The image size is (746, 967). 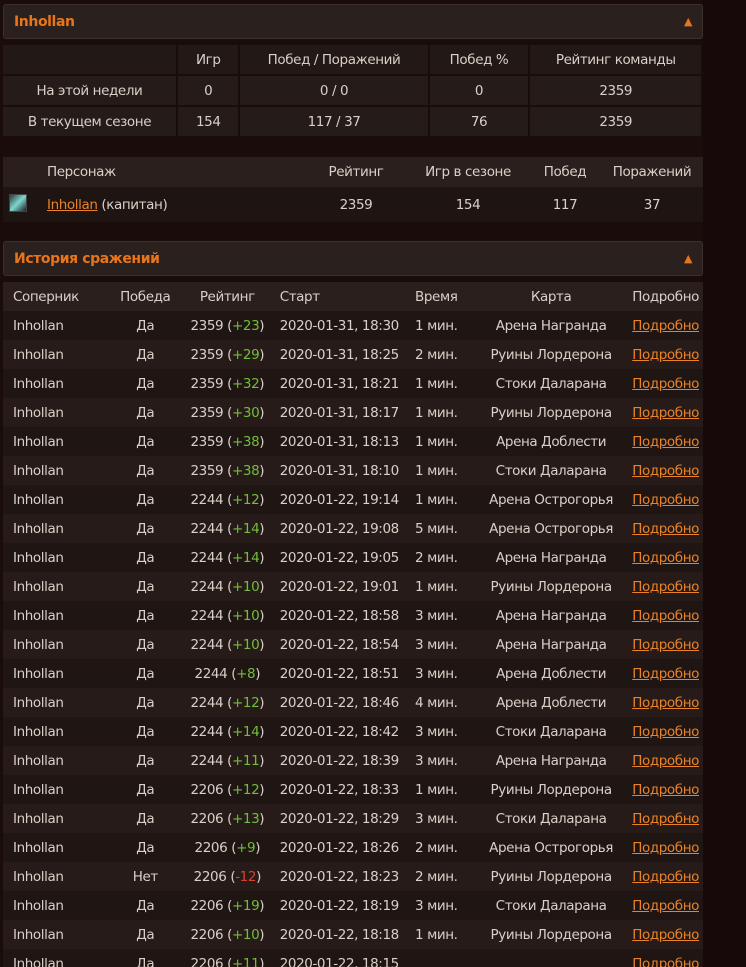 I want to click on team-header: Inhollan ▲, so click(x=353, y=21).